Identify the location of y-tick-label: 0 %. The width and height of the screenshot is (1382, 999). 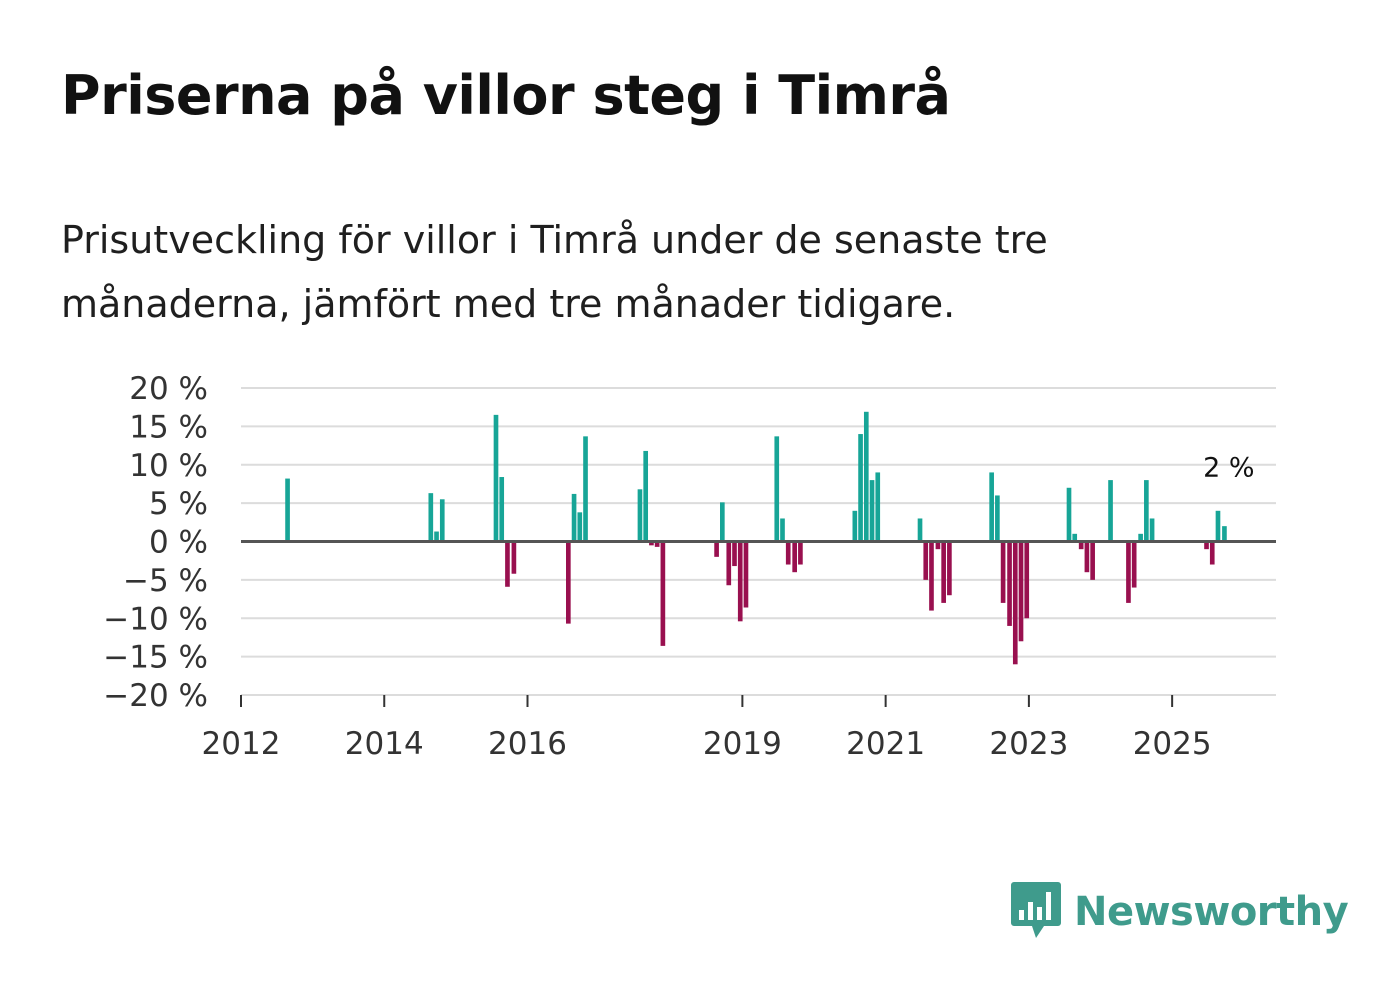
(178, 543).